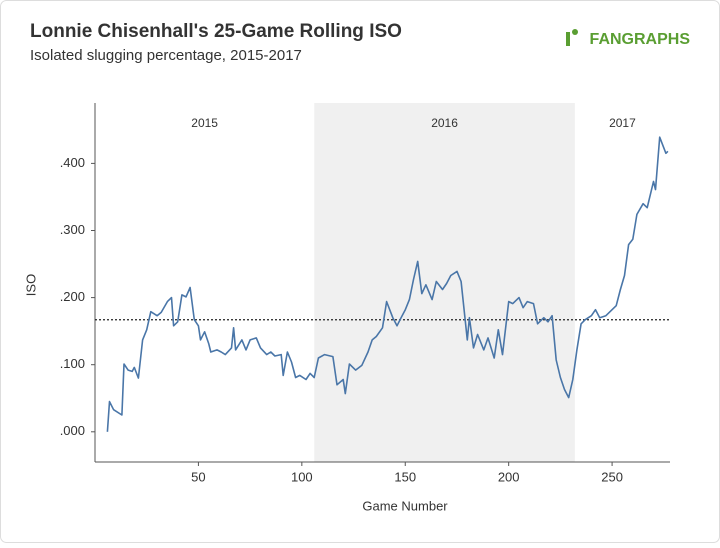 The height and width of the screenshot is (548, 720). Describe the element at coordinates (302, 476) in the screenshot. I see `x-tick-label: 100` at that location.